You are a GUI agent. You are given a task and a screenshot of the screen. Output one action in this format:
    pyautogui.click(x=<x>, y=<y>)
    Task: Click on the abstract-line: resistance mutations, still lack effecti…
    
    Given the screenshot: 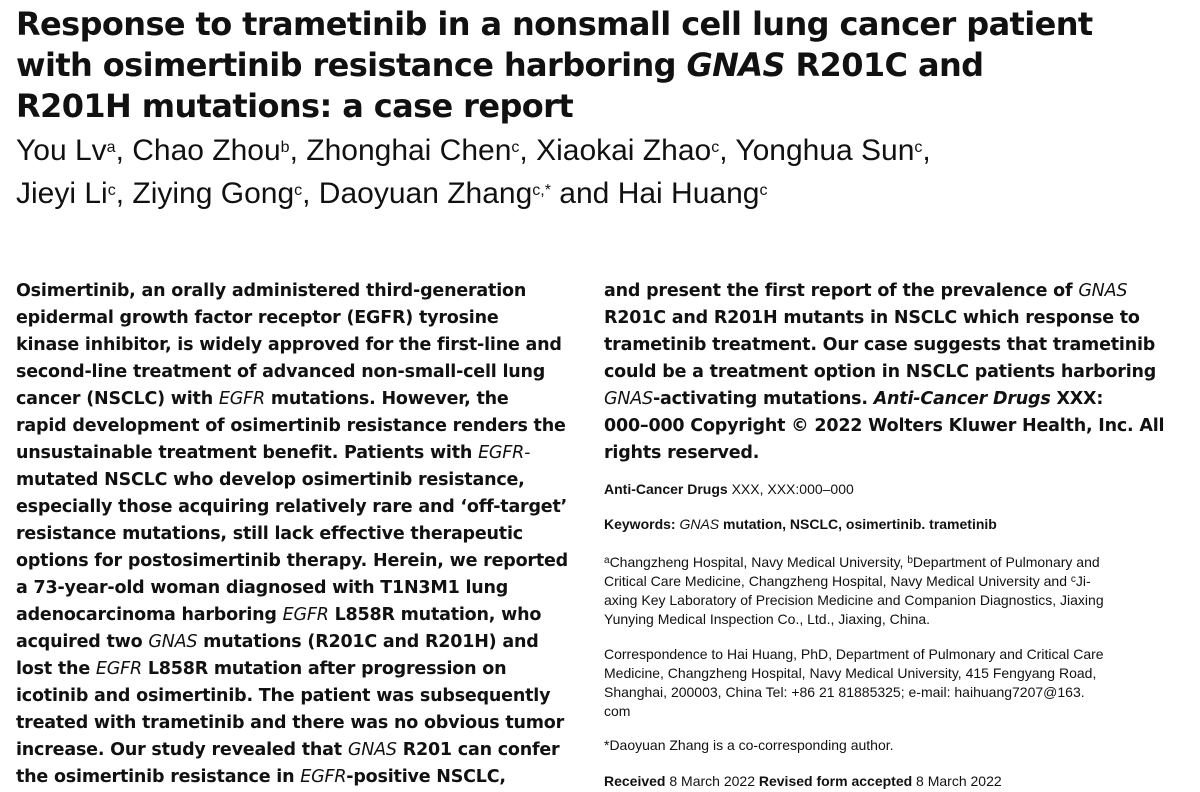 What is the action you would take?
    pyautogui.click(x=269, y=534)
    